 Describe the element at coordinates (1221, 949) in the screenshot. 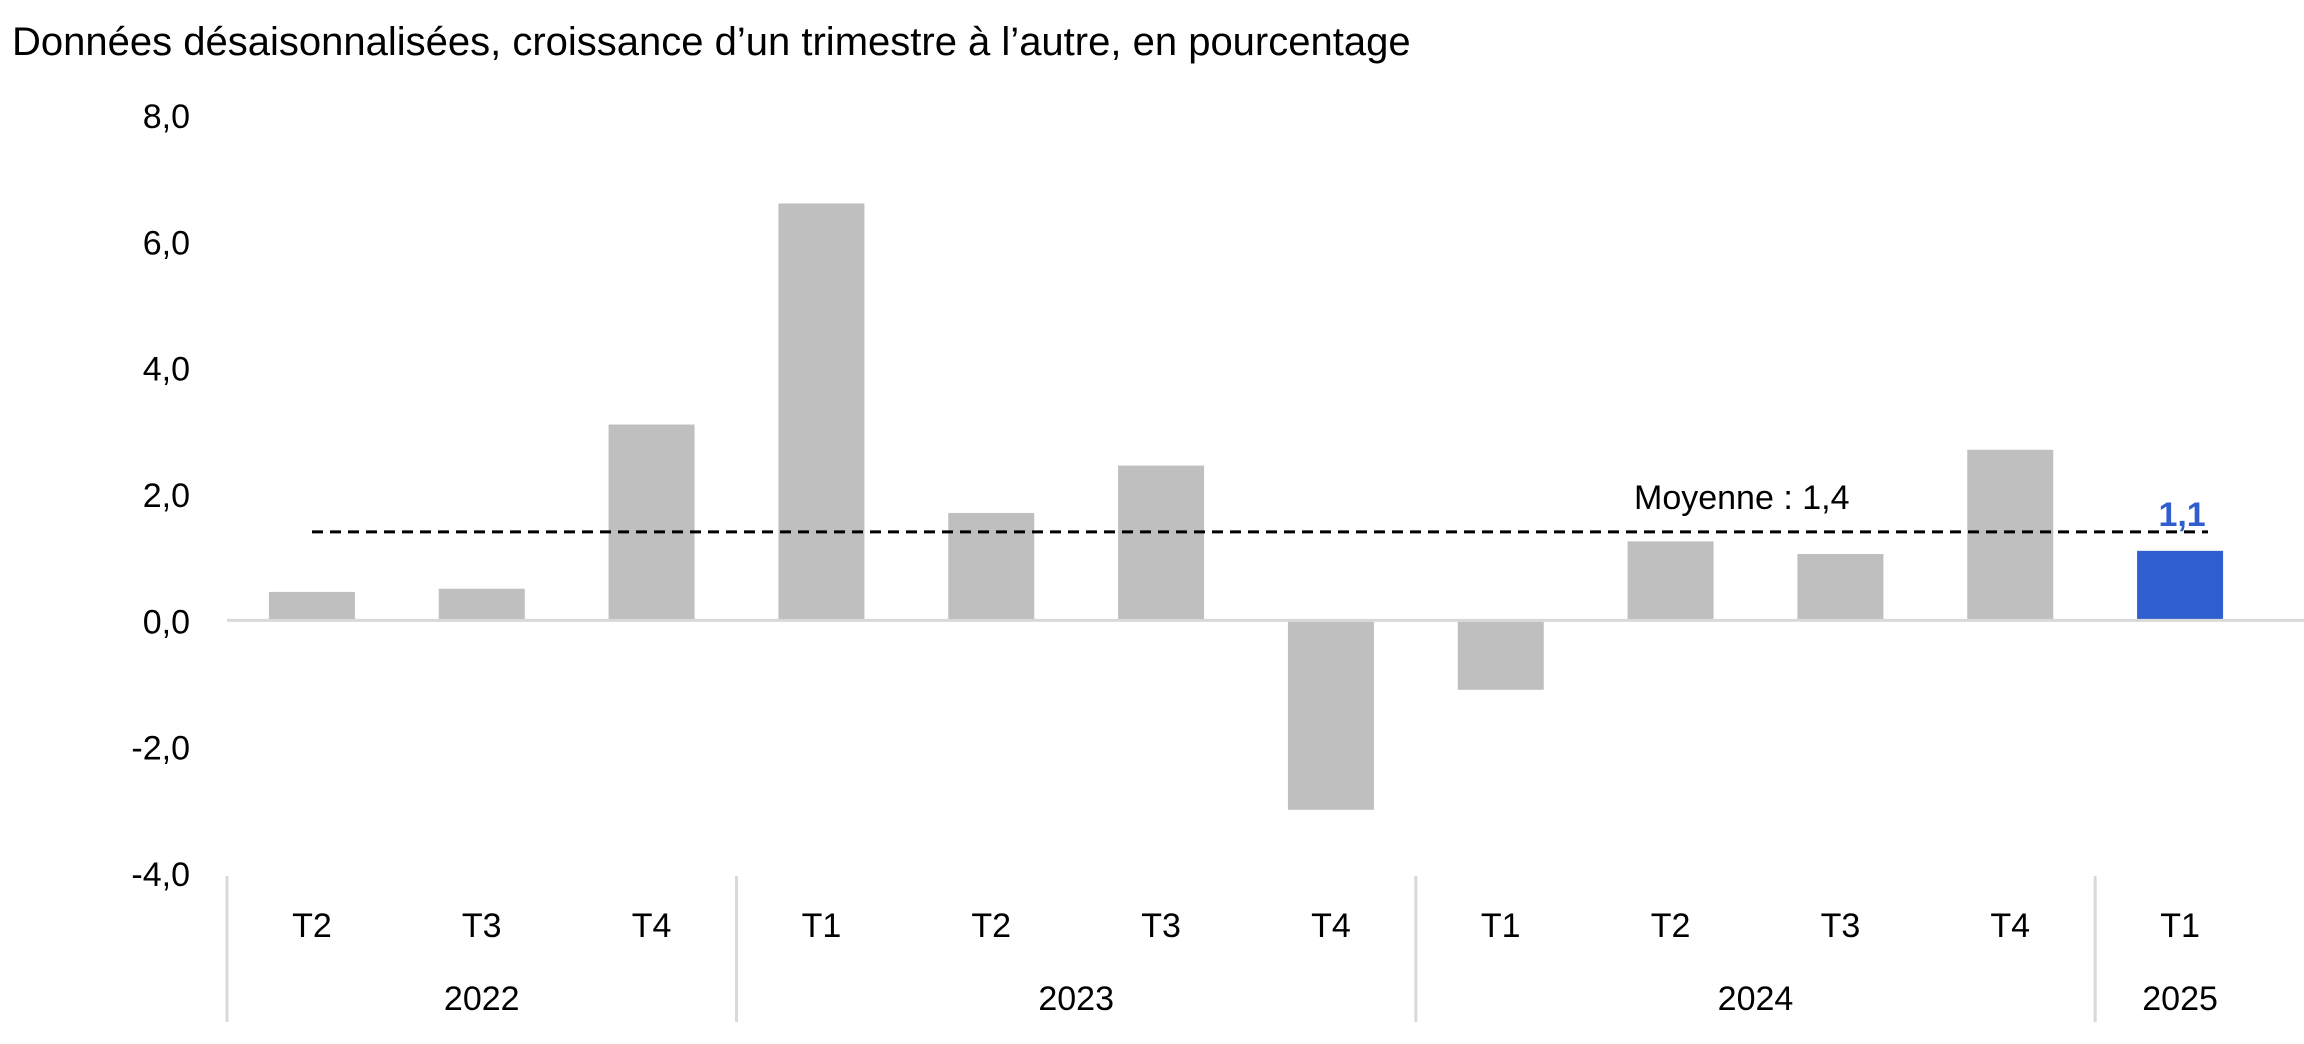

I see `x-axis: T2 T3 T4 T1 T2 T3 T4 T1 T2 T3 T4 T1 2022 2023 2024 2025` at that location.